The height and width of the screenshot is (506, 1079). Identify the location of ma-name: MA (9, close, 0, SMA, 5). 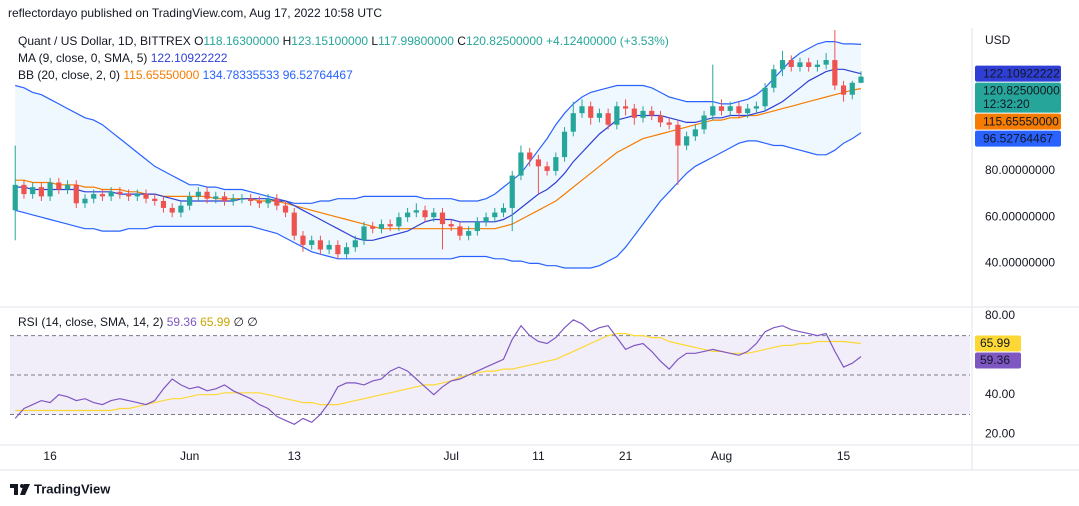
(82, 58).